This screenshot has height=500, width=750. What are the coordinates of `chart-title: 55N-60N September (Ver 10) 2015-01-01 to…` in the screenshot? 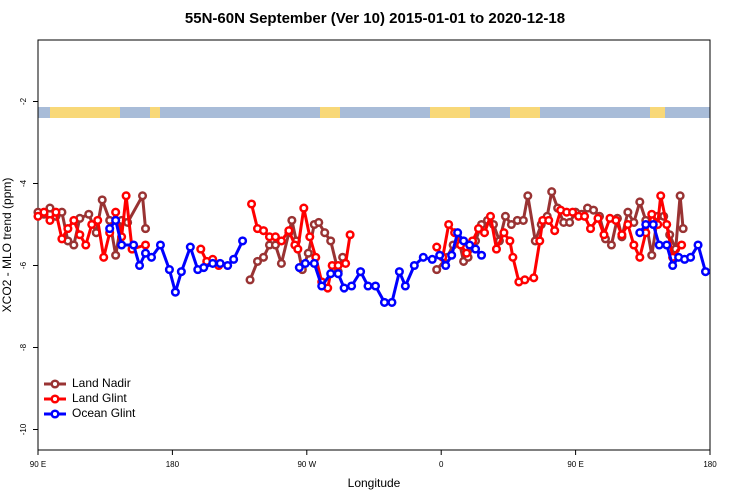 It's located at (375, 18).